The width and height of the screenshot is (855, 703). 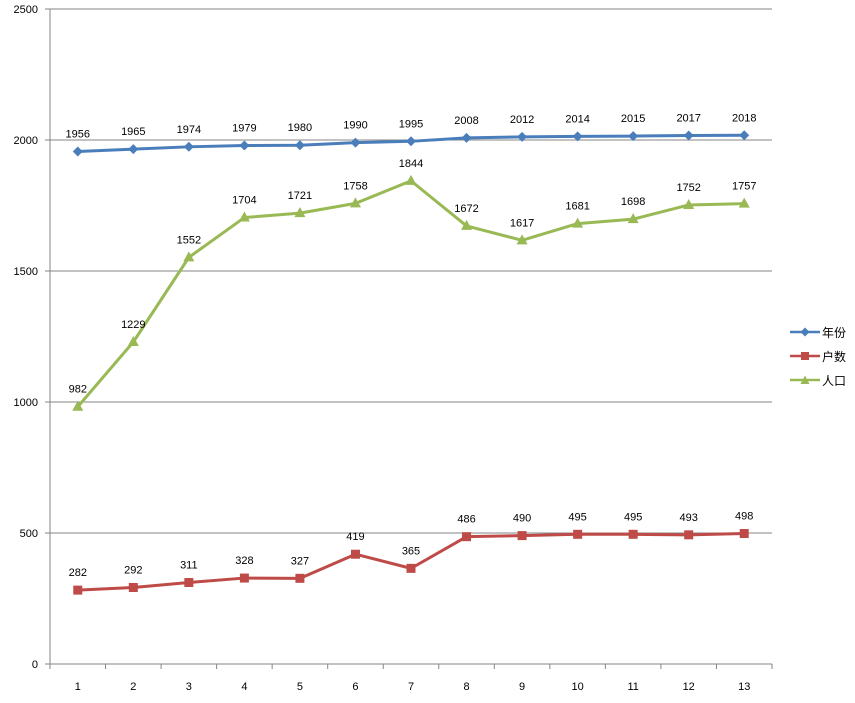 I want to click on data-label: 1956, so click(x=78, y=135).